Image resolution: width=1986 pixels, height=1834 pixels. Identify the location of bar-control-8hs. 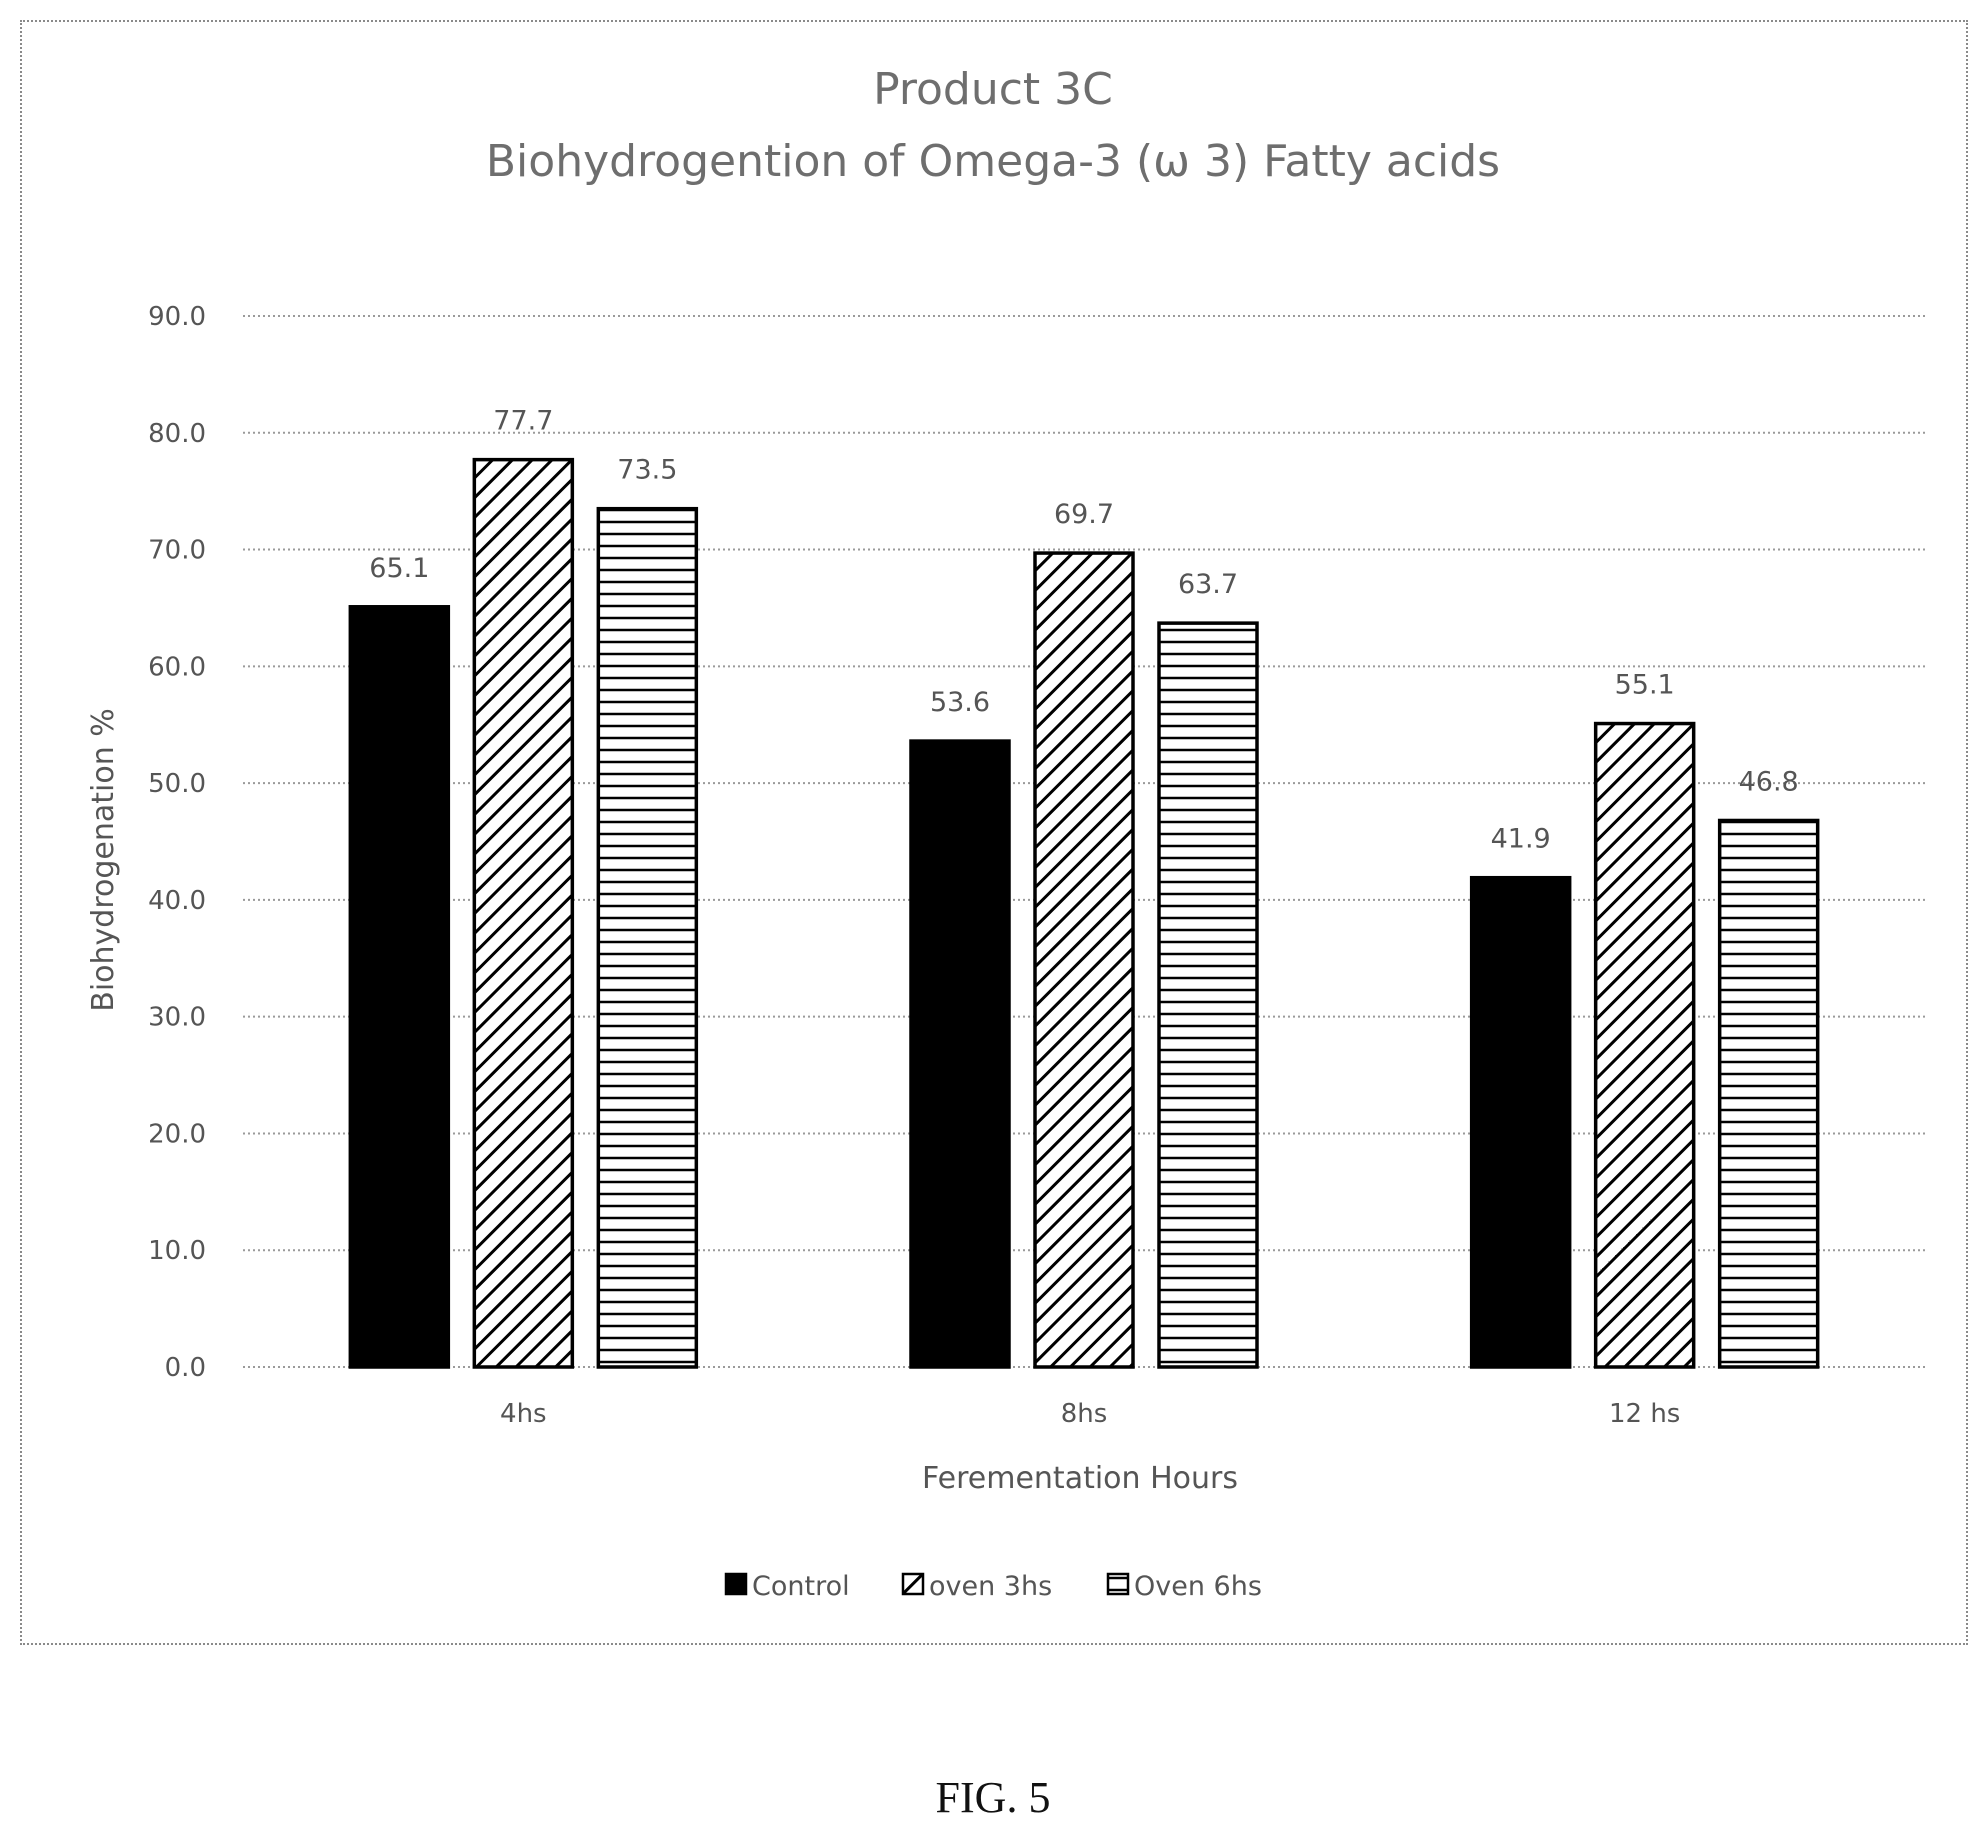
(960, 1054).